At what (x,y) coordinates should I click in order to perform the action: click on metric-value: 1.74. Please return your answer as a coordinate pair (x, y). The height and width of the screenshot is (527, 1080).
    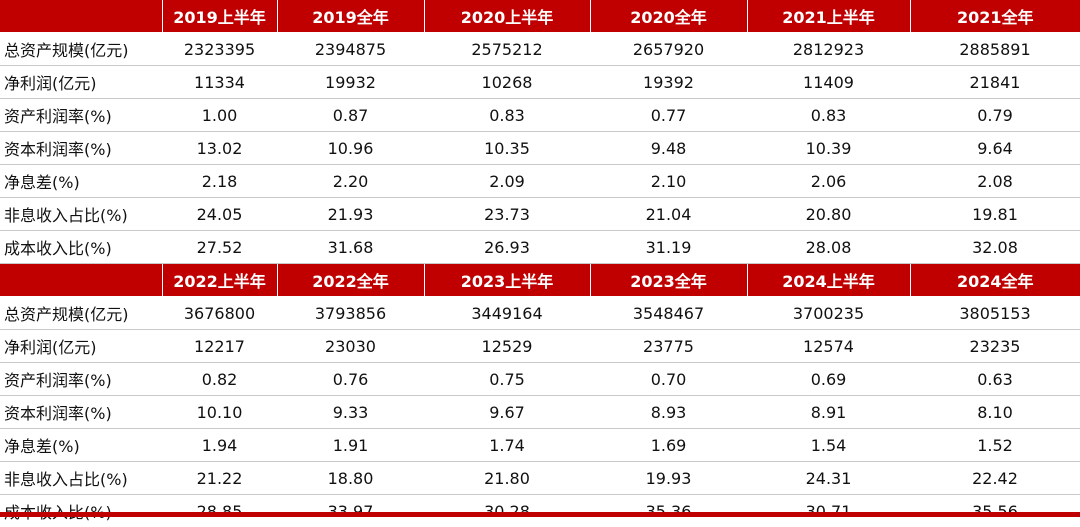
    Looking at the image, I should click on (507, 445).